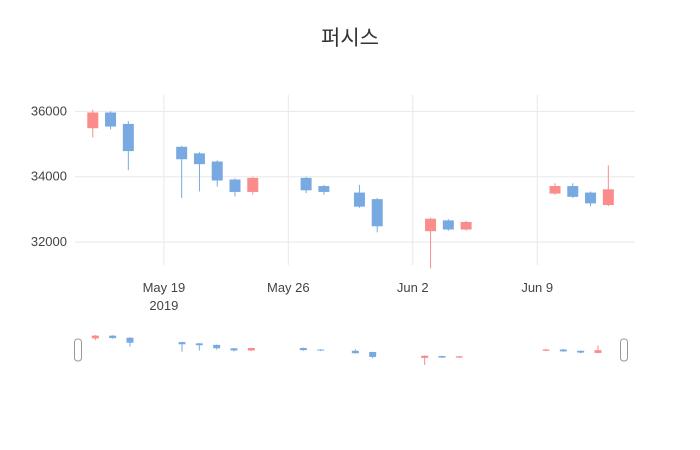  I want to click on rangeslider-handle-left, so click(78, 350).